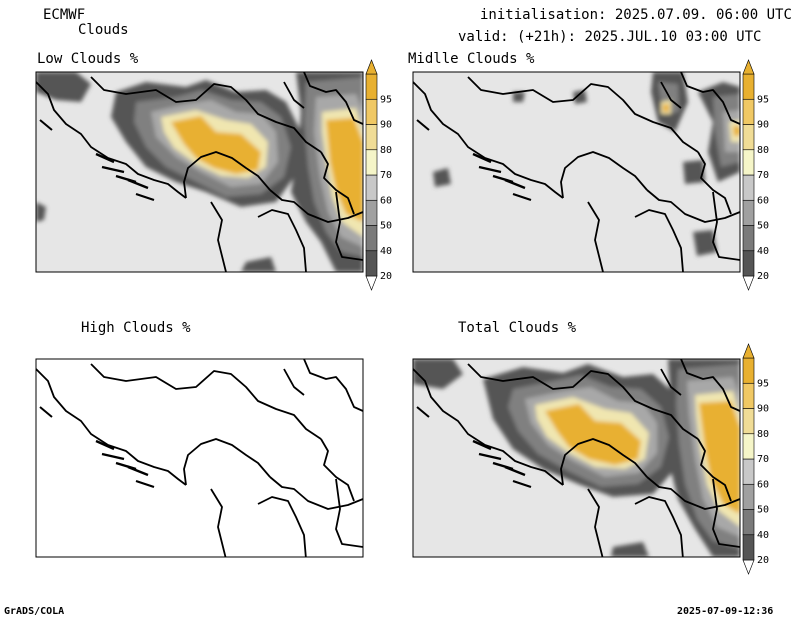 The image size is (800, 620). What do you see at coordinates (199, 458) in the screenshot?
I see `map-high-clouds` at bounding box center [199, 458].